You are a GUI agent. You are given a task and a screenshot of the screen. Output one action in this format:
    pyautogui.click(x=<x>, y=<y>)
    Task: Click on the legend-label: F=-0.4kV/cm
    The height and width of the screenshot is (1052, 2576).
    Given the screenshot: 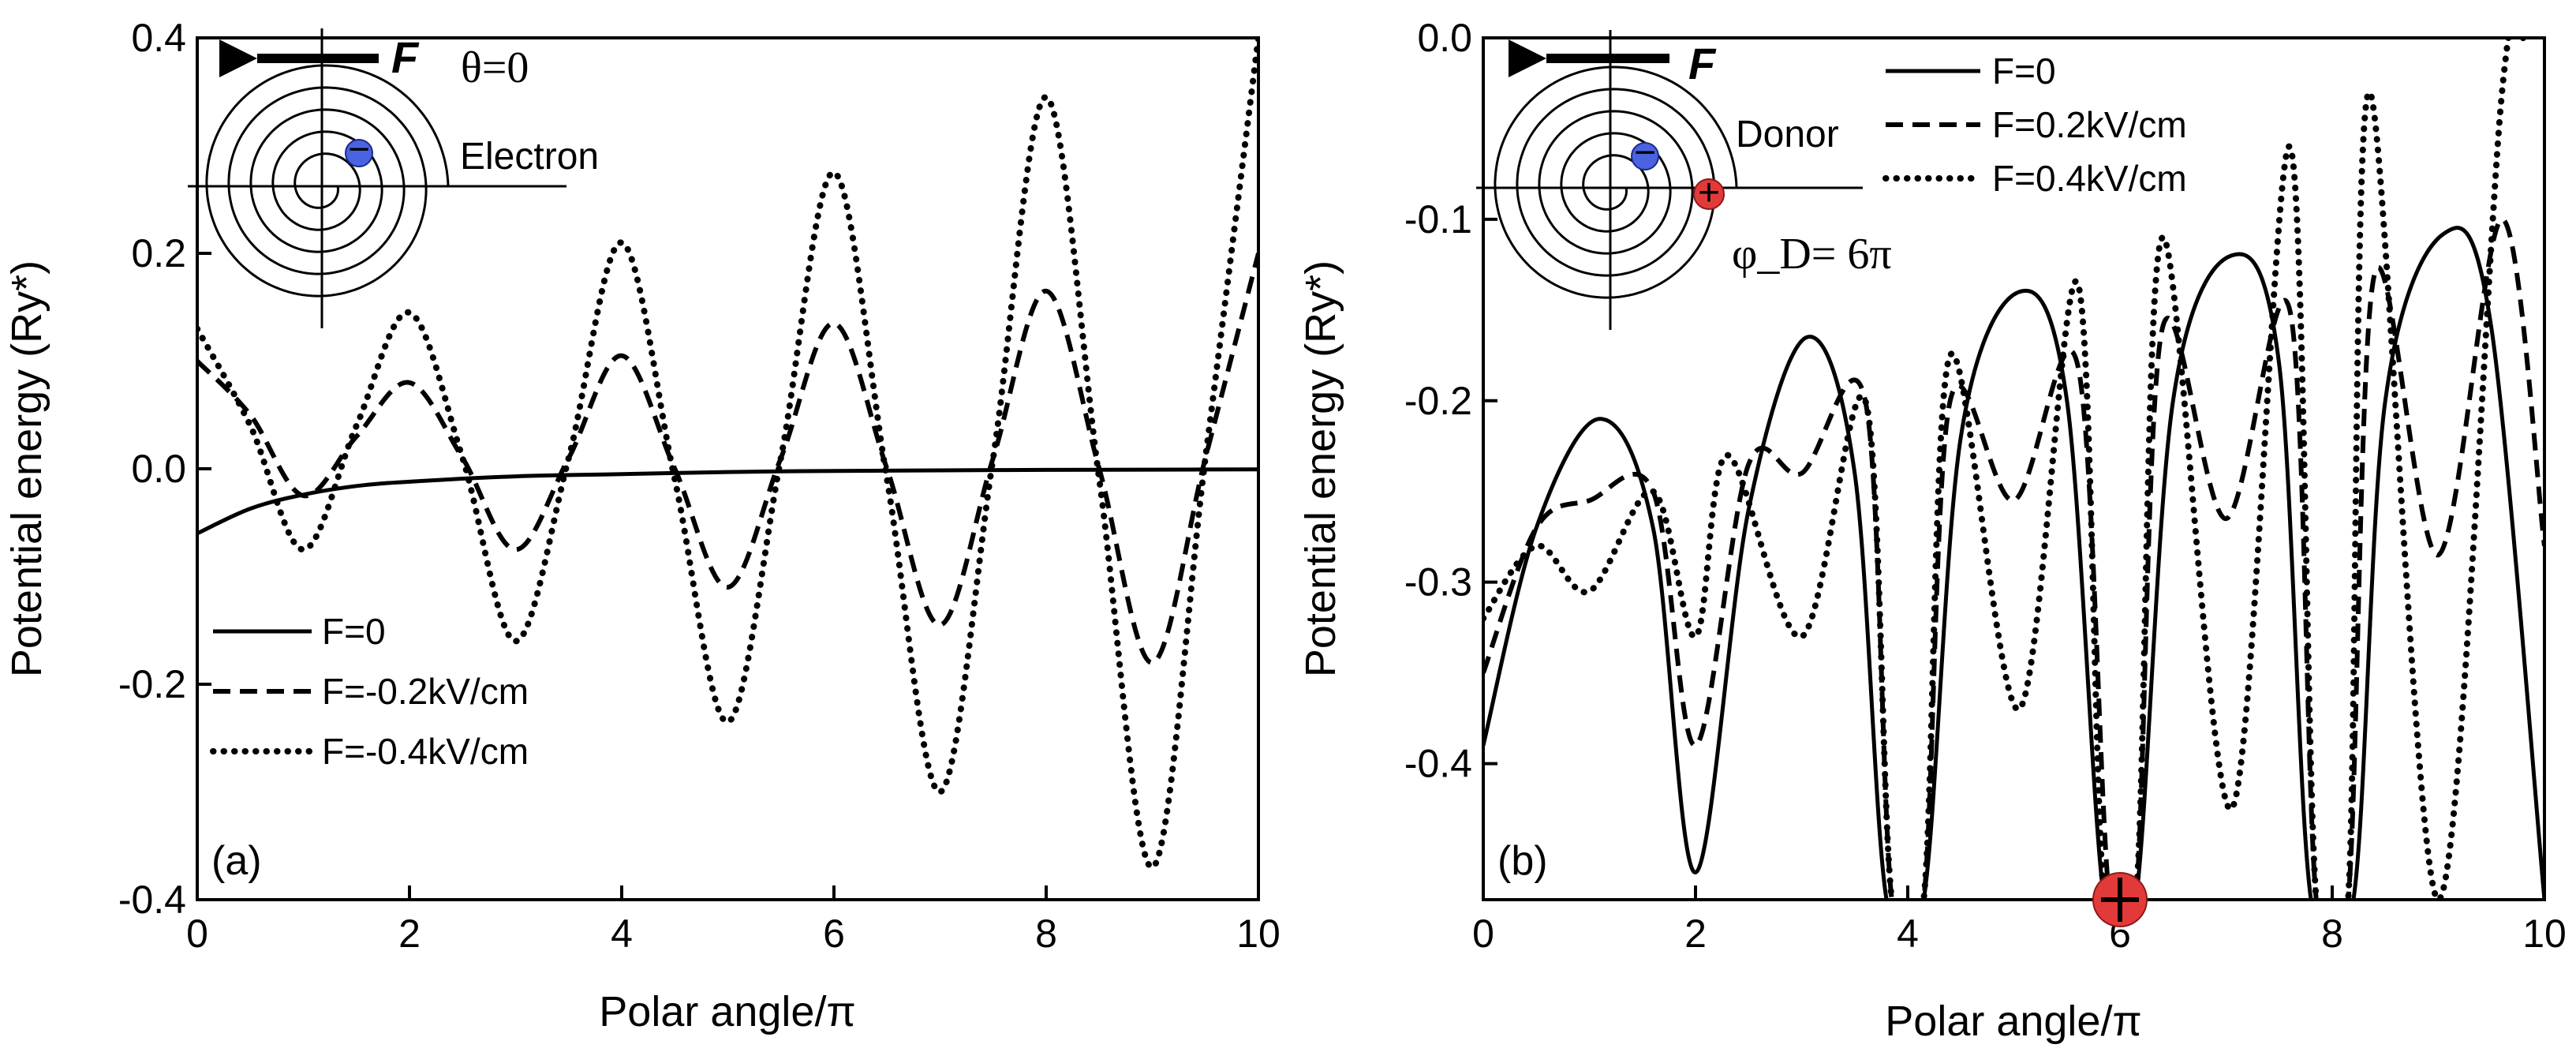 What is the action you would take?
    pyautogui.click(x=426, y=751)
    